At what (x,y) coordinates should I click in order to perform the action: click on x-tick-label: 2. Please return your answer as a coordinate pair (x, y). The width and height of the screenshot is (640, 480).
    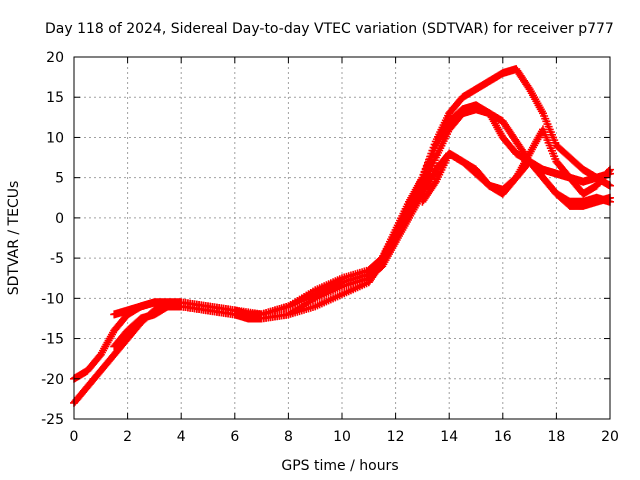
    Looking at the image, I should click on (127, 437).